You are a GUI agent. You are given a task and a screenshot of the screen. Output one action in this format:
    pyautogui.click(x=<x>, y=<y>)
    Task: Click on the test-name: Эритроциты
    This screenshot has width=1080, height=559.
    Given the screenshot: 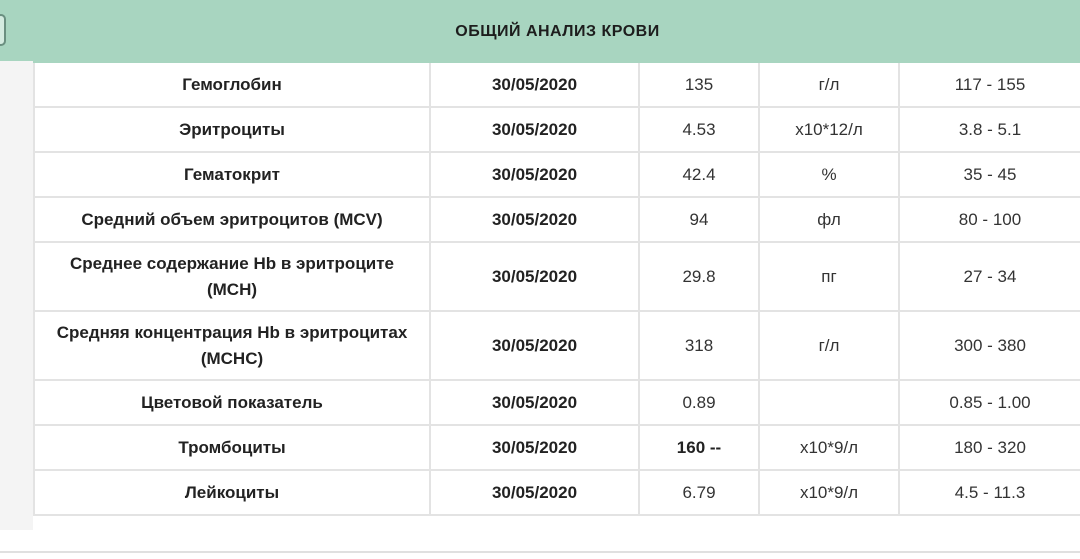 What is the action you would take?
    pyautogui.click(x=232, y=129)
    